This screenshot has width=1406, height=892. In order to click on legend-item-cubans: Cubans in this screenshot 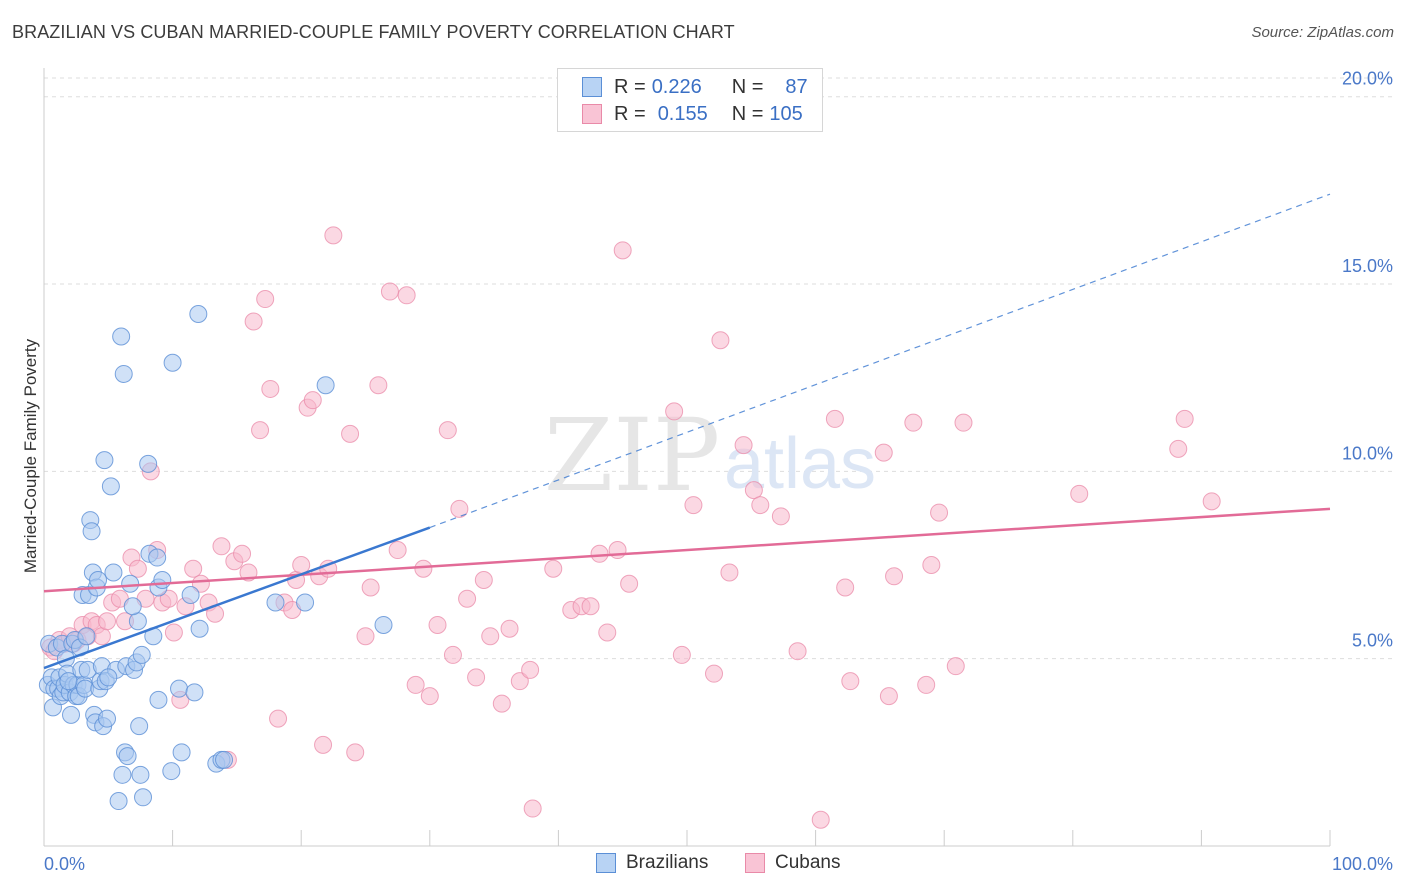, I will do `click(793, 863)`.